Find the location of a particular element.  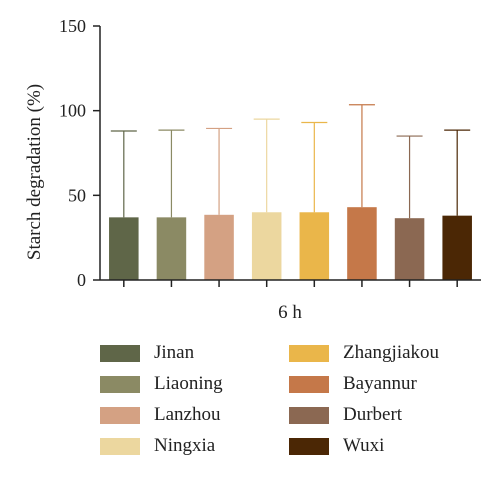

bar-liaoning is located at coordinates (171, 248).